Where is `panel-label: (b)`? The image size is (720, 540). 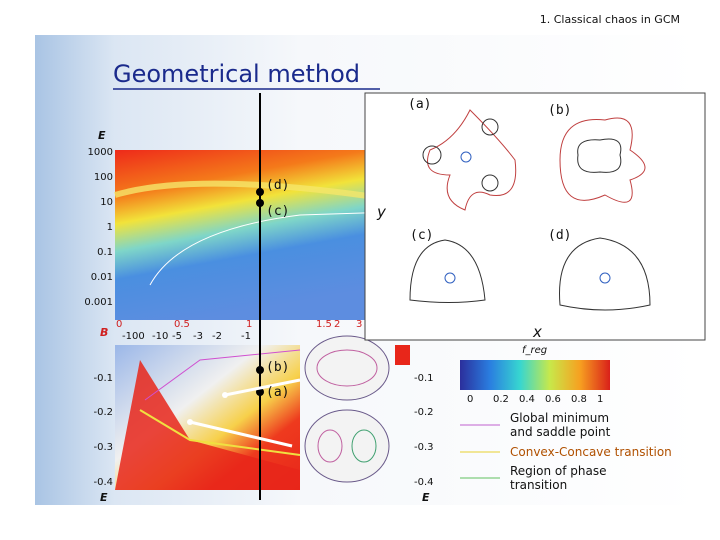 panel-label: (b) is located at coordinates (560, 110).